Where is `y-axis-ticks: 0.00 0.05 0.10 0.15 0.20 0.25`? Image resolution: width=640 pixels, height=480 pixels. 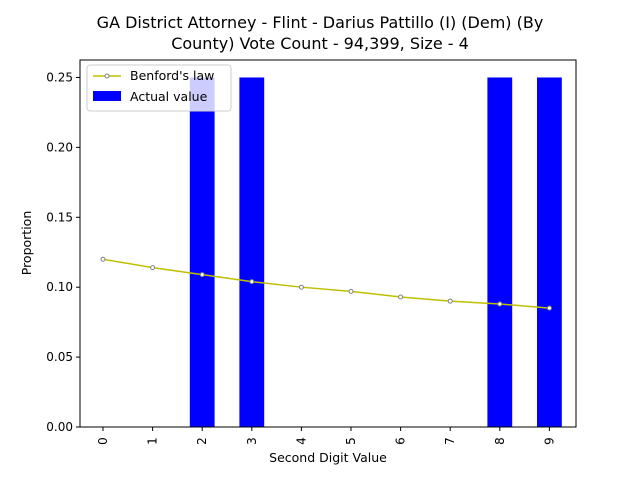 y-axis-ticks: 0.00 0.05 0.10 0.15 0.20 0.25 is located at coordinates (63, 252).